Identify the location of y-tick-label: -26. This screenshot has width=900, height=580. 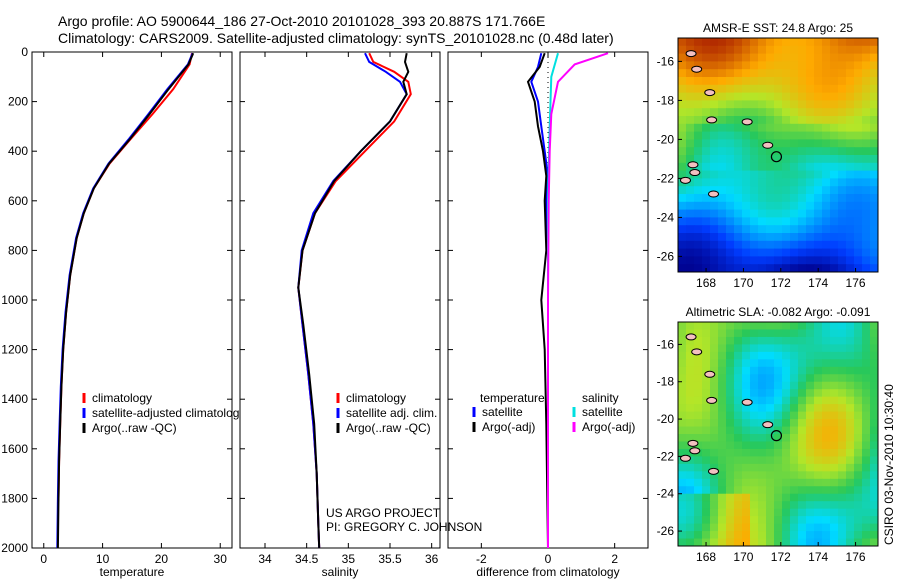
(666, 256).